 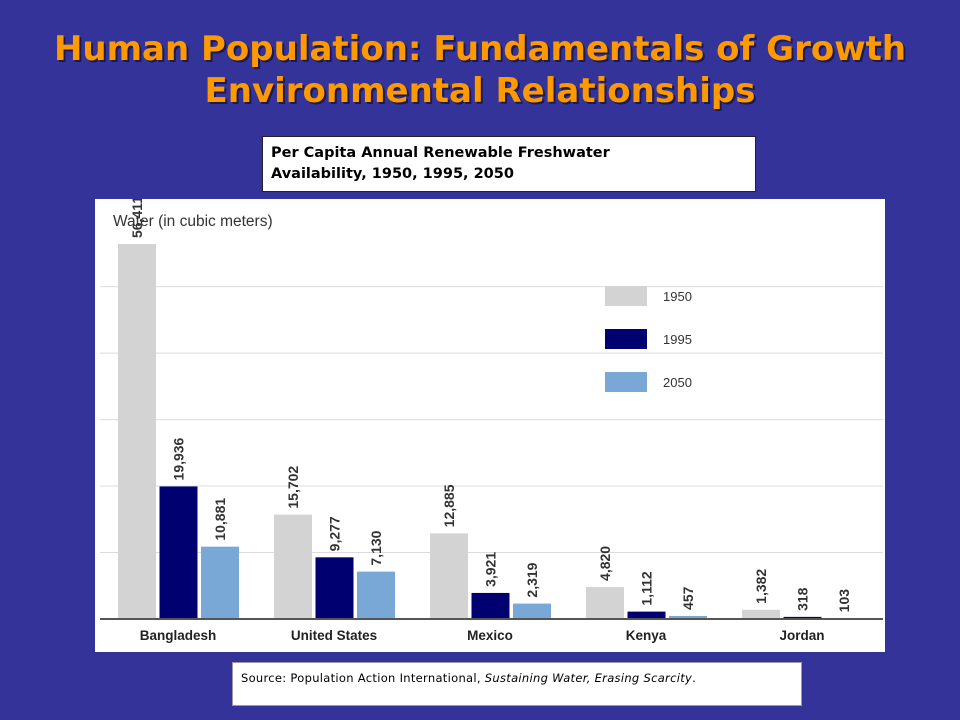 What do you see at coordinates (480, 49) in the screenshot?
I see `slide-title-line1: Human Population: Fundamentals of Growth` at bounding box center [480, 49].